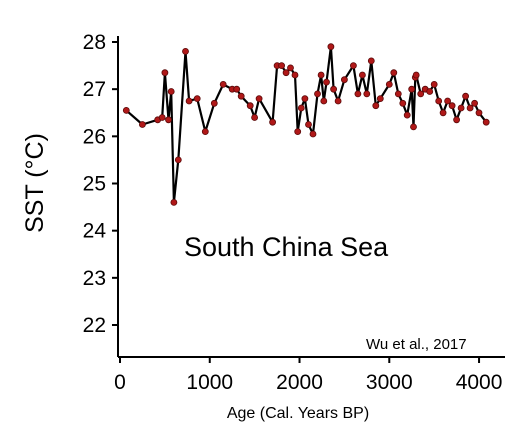 This screenshot has width=514, height=428. I want to click on x-tick-label: 3000, so click(389, 382).